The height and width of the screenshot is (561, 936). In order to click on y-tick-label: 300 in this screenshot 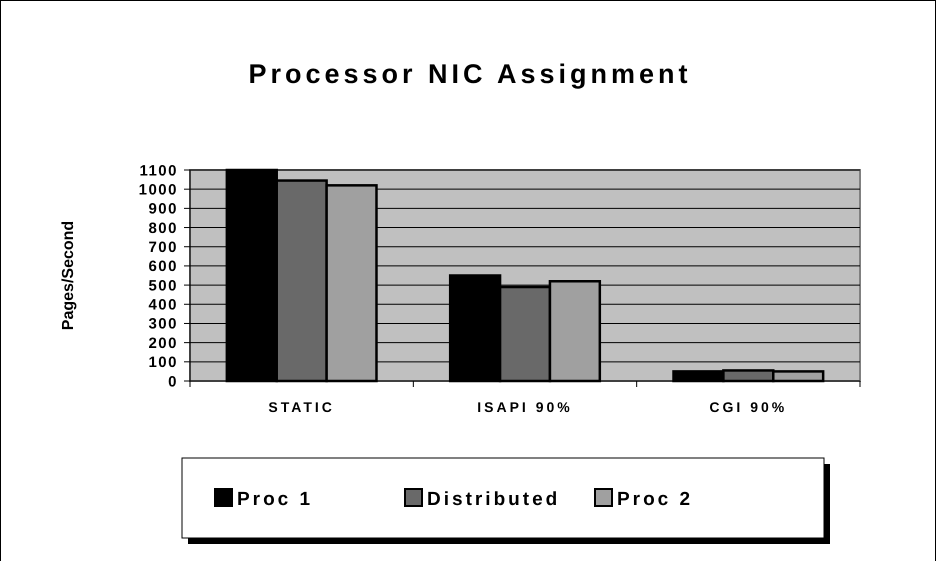, I will do `click(163, 324)`.